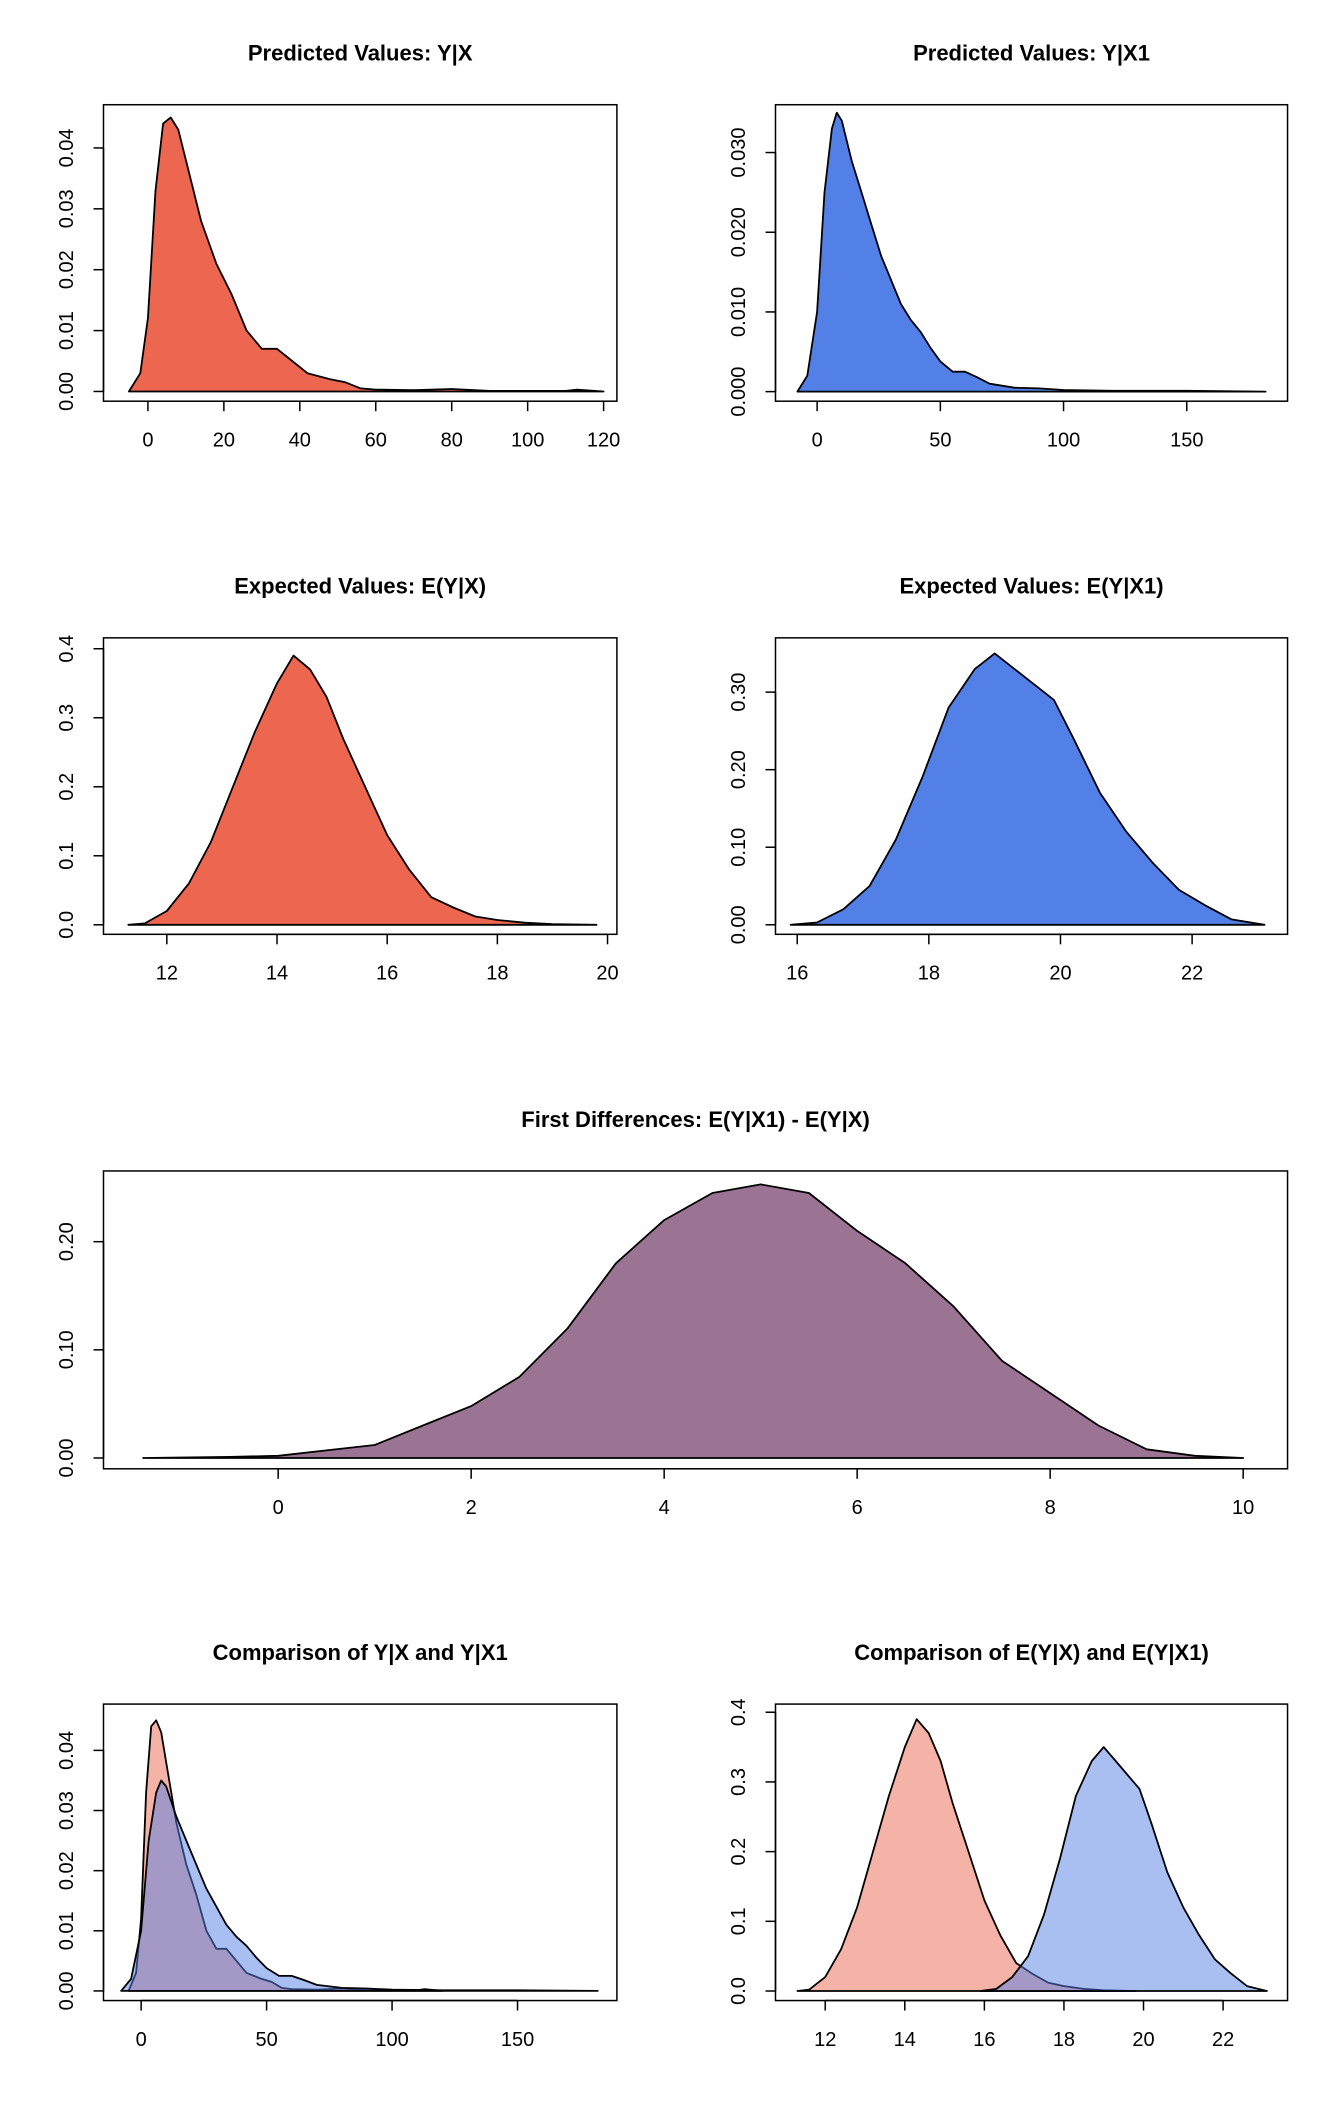 The width and height of the screenshot is (1344, 2112). What do you see at coordinates (300, 440) in the screenshot?
I see `x-tick-label: 40` at bounding box center [300, 440].